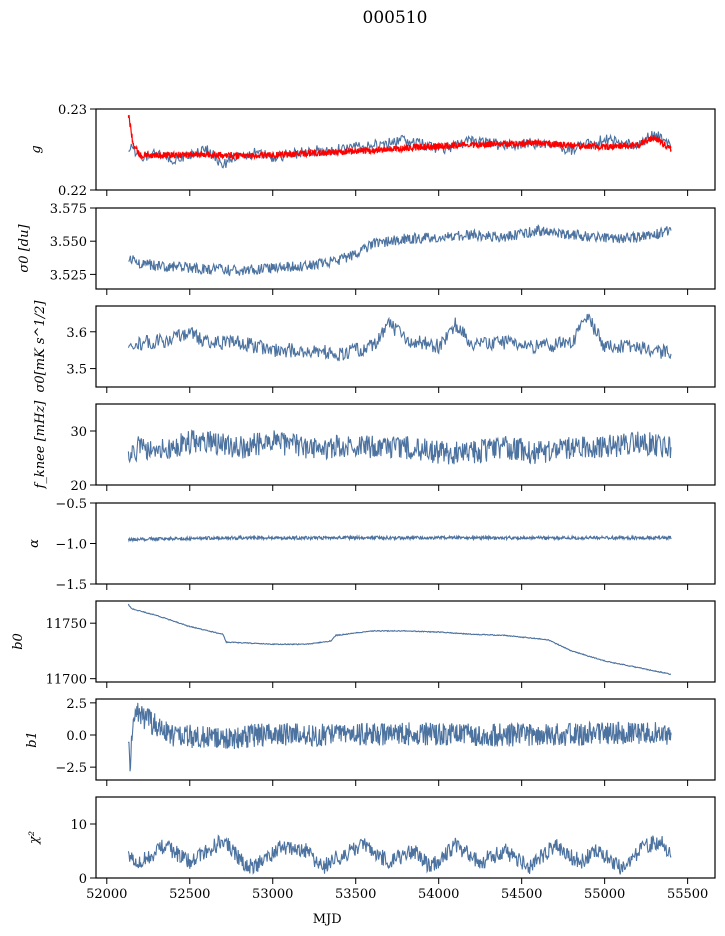 This screenshot has width=725, height=936. I want to click on panel-fknee: 30 20 f_knee [mHz], so click(374, 447).